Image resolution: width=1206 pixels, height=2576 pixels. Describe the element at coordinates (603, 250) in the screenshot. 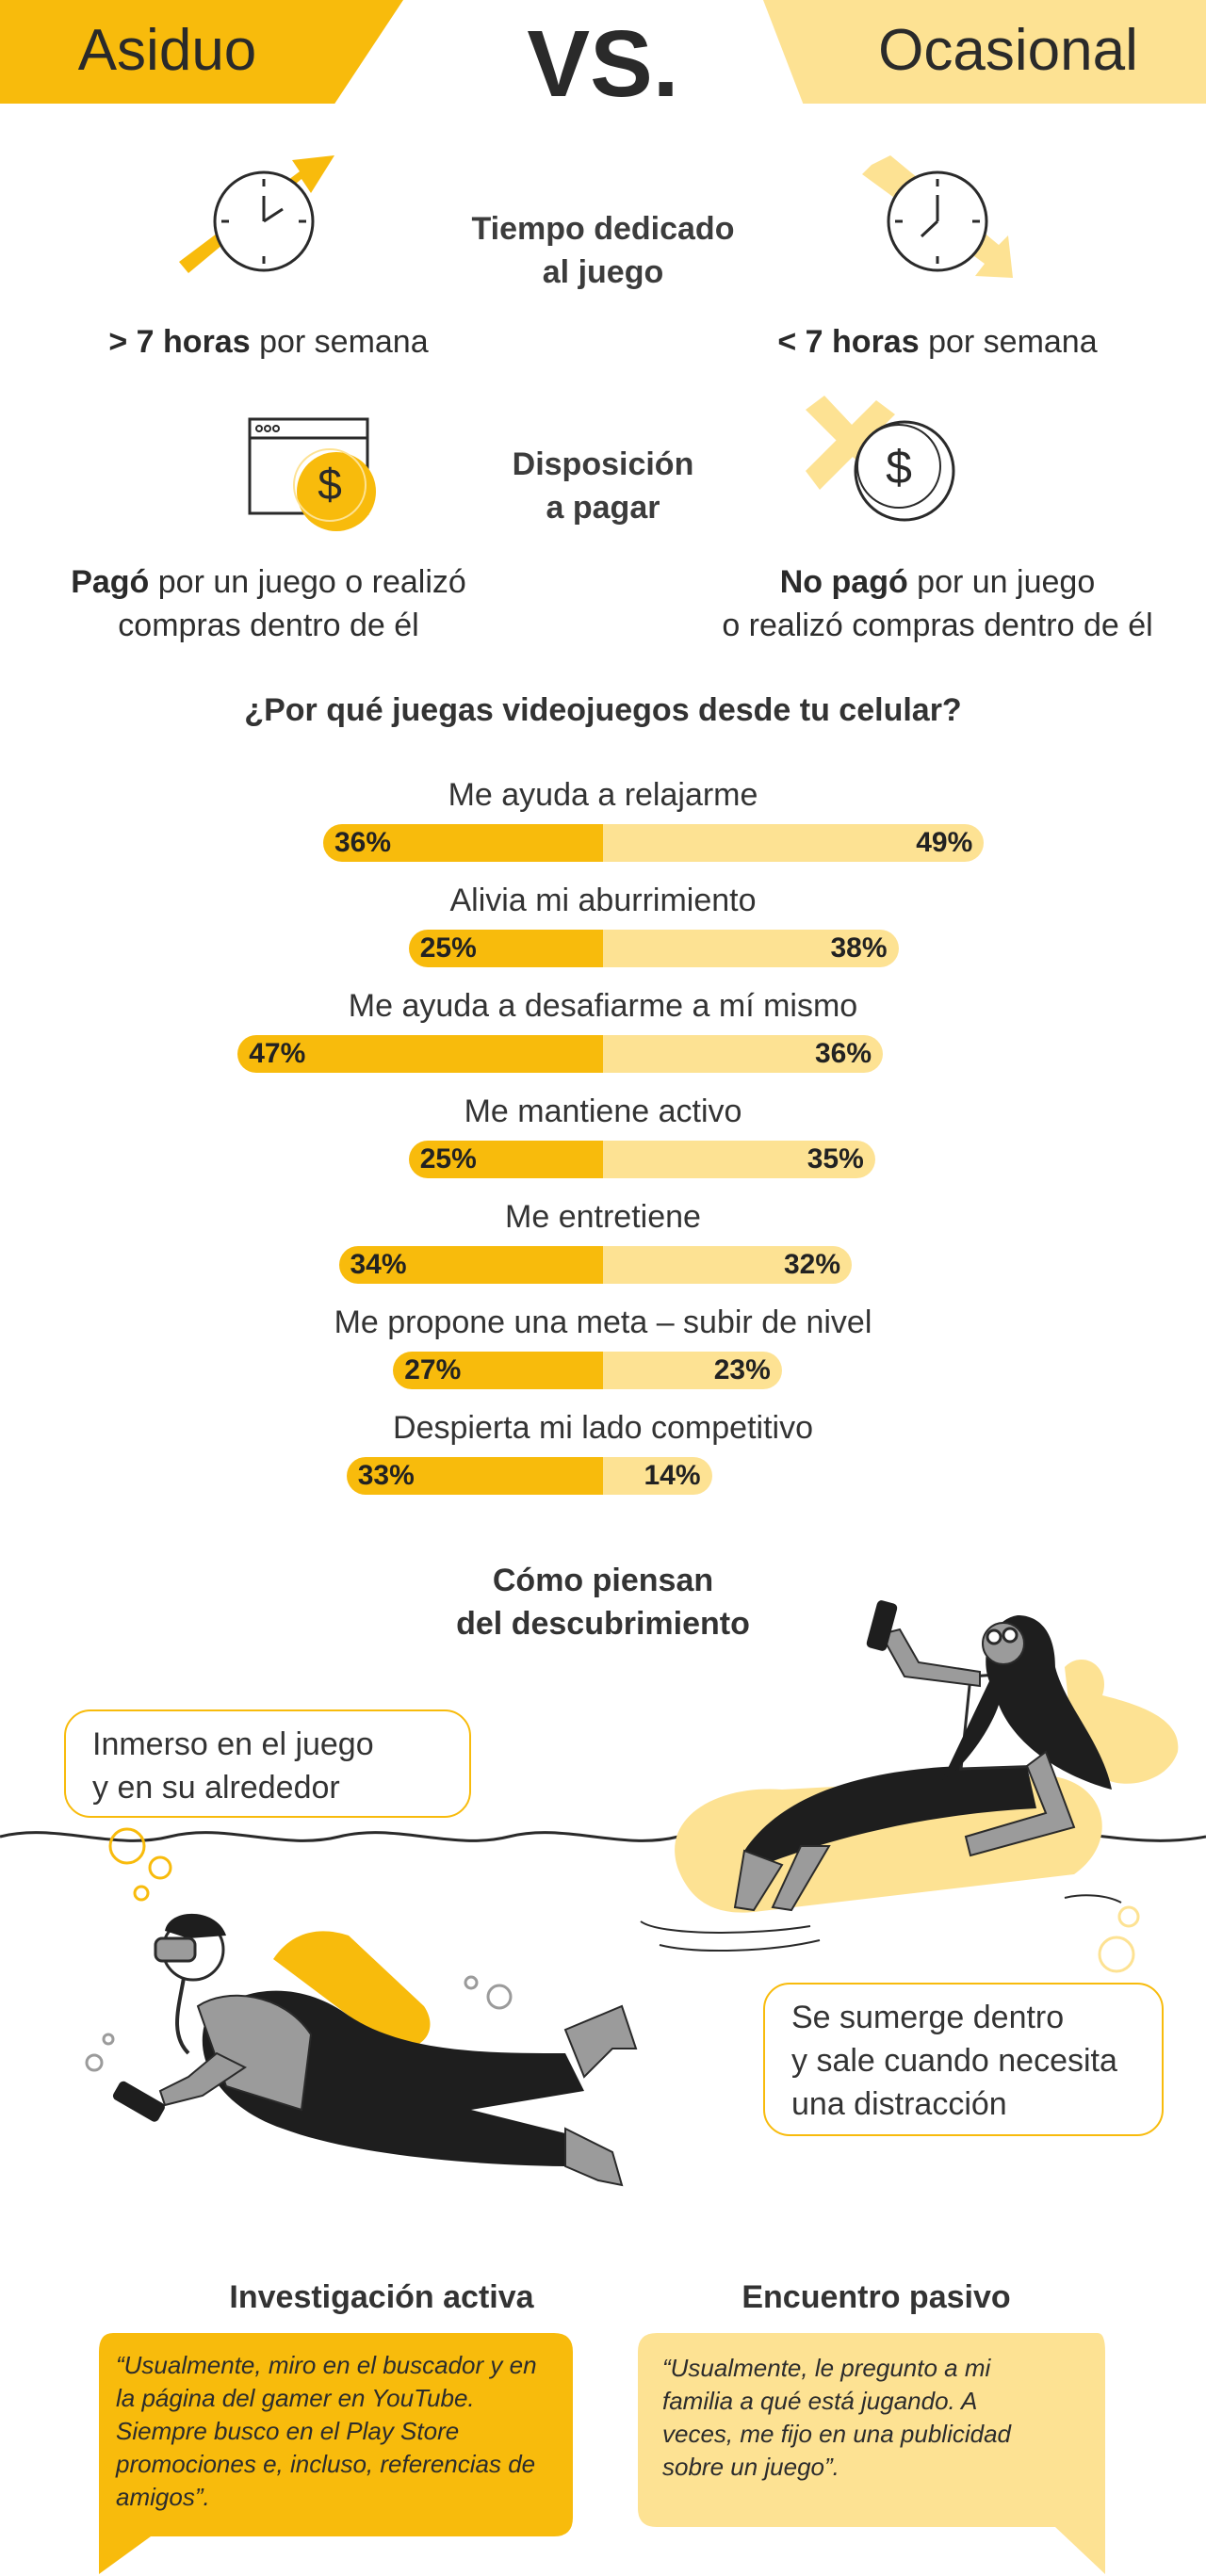

I see `time-label: Tiempo dedicado al juego` at that location.